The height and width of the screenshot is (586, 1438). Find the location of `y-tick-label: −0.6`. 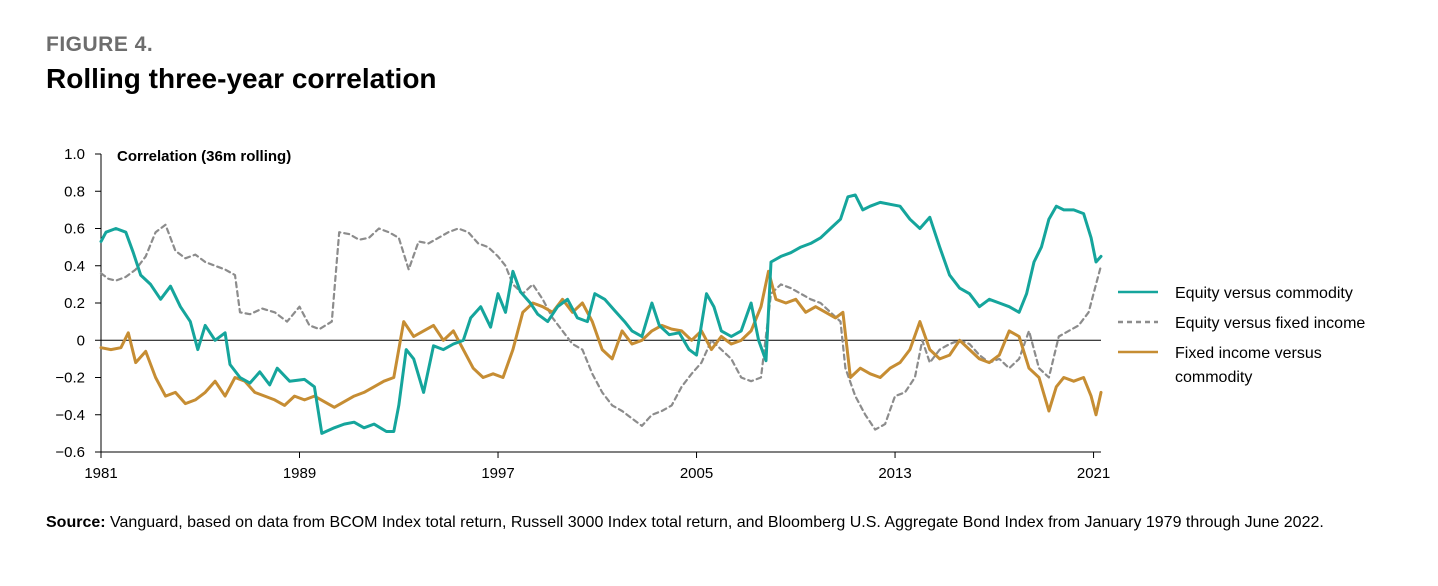

y-tick-label: −0.6 is located at coordinates (70, 452).